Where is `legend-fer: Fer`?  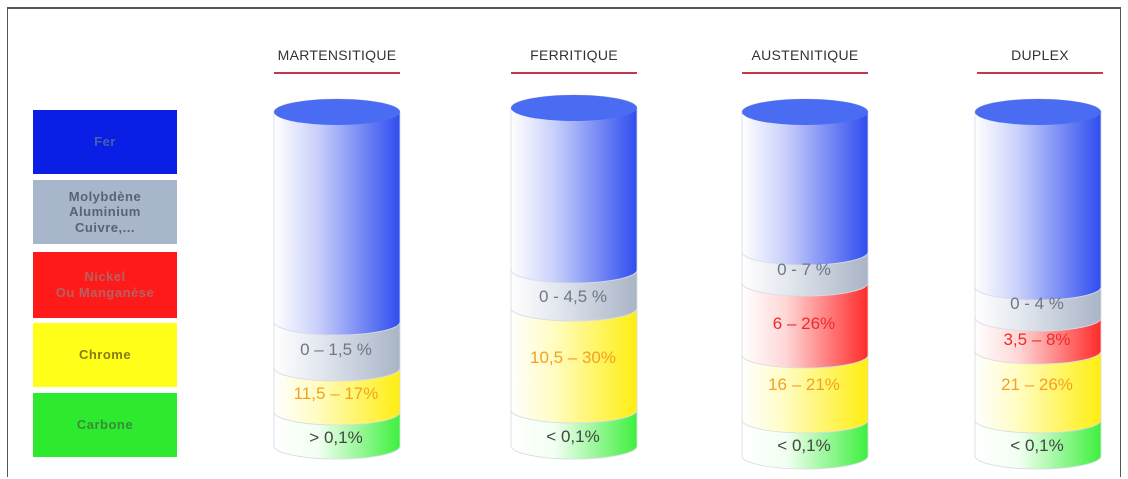
legend-fer: Fer is located at coordinates (105, 142).